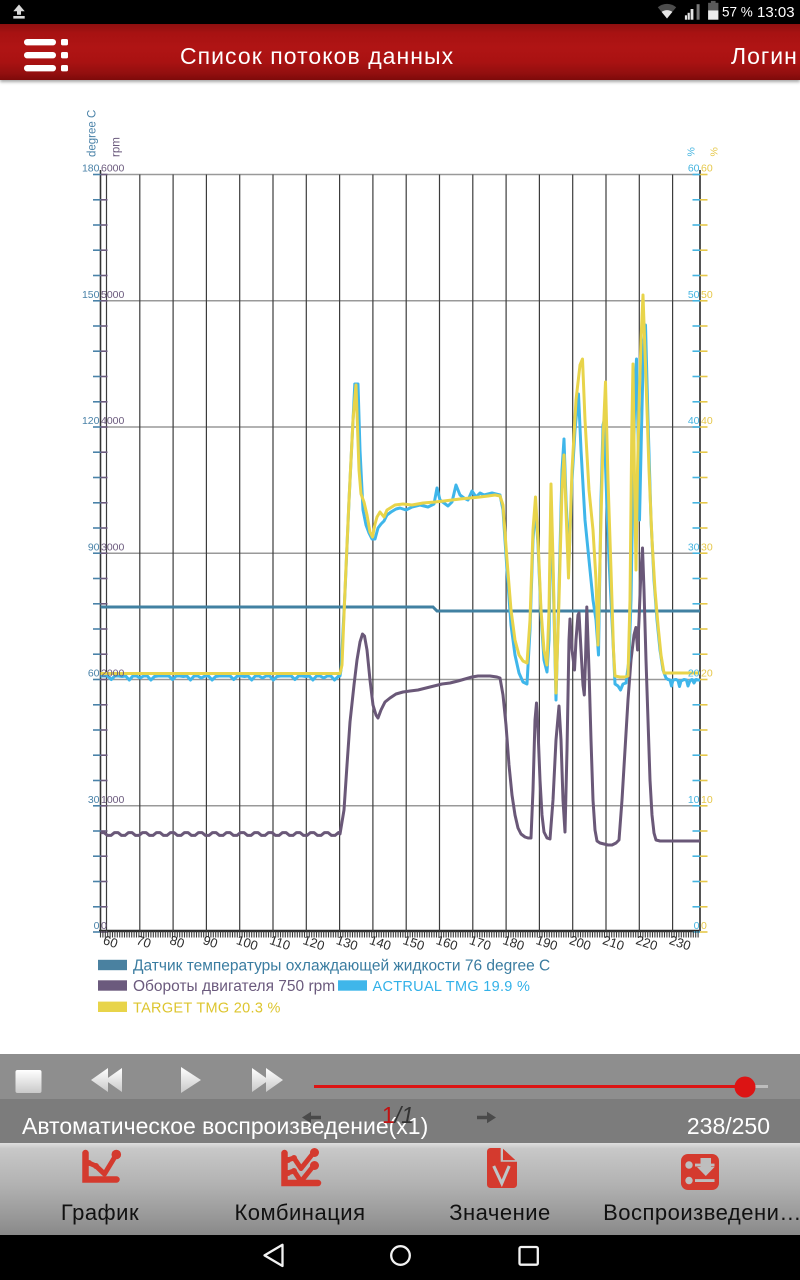 This screenshot has height=1280, width=800. Describe the element at coordinates (117, 147) in the screenshot. I see `svg-text: rpm` at that location.